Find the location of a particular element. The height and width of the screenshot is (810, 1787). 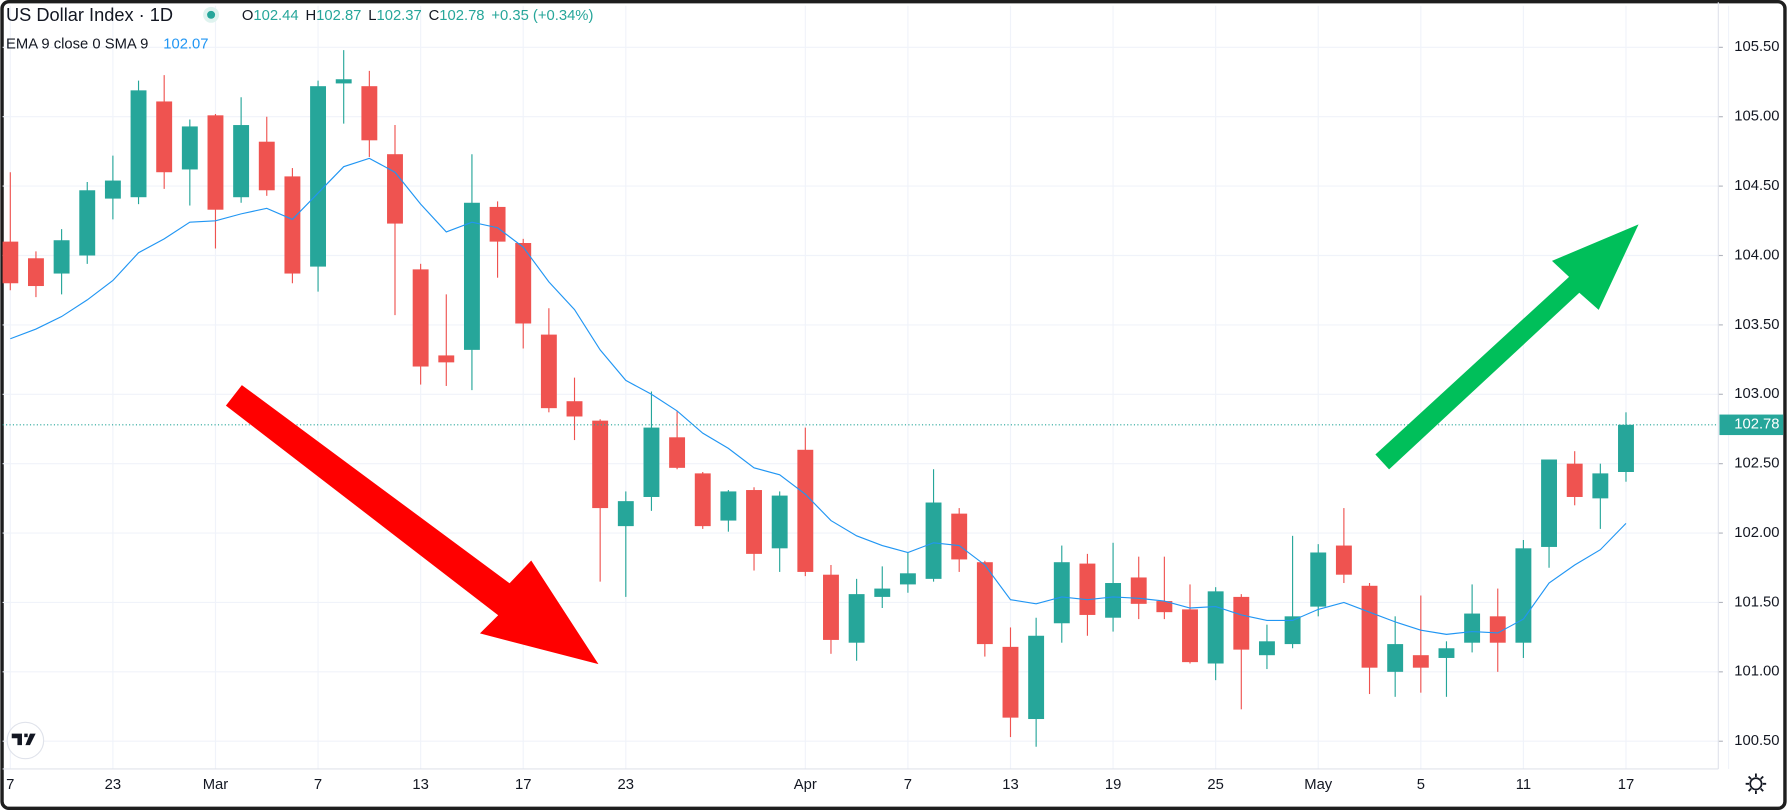

y-tick-label: 105.00 is located at coordinates (1756, 117).